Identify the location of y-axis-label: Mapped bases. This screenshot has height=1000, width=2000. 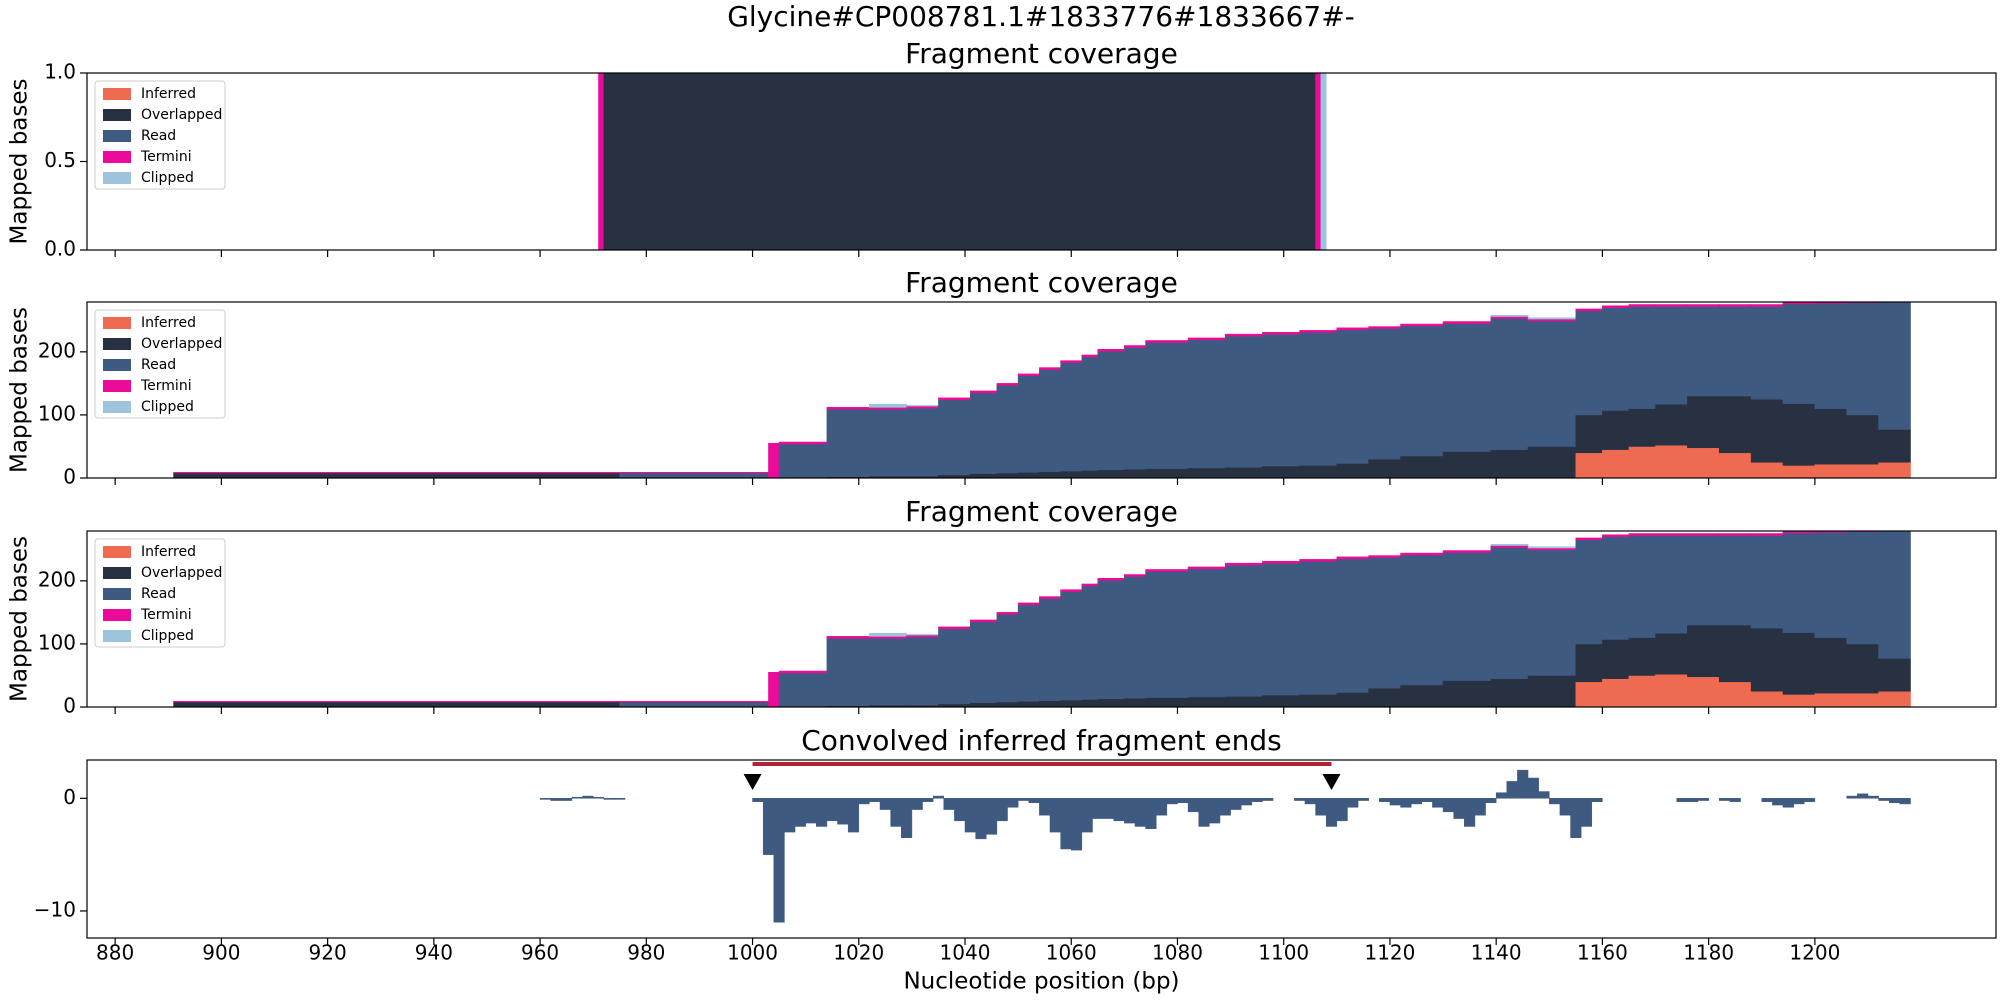
(20, 161).